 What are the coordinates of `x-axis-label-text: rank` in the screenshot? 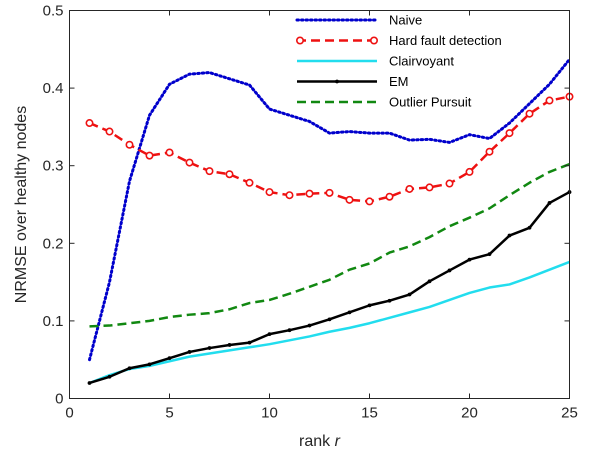 It's located at (315, 441).